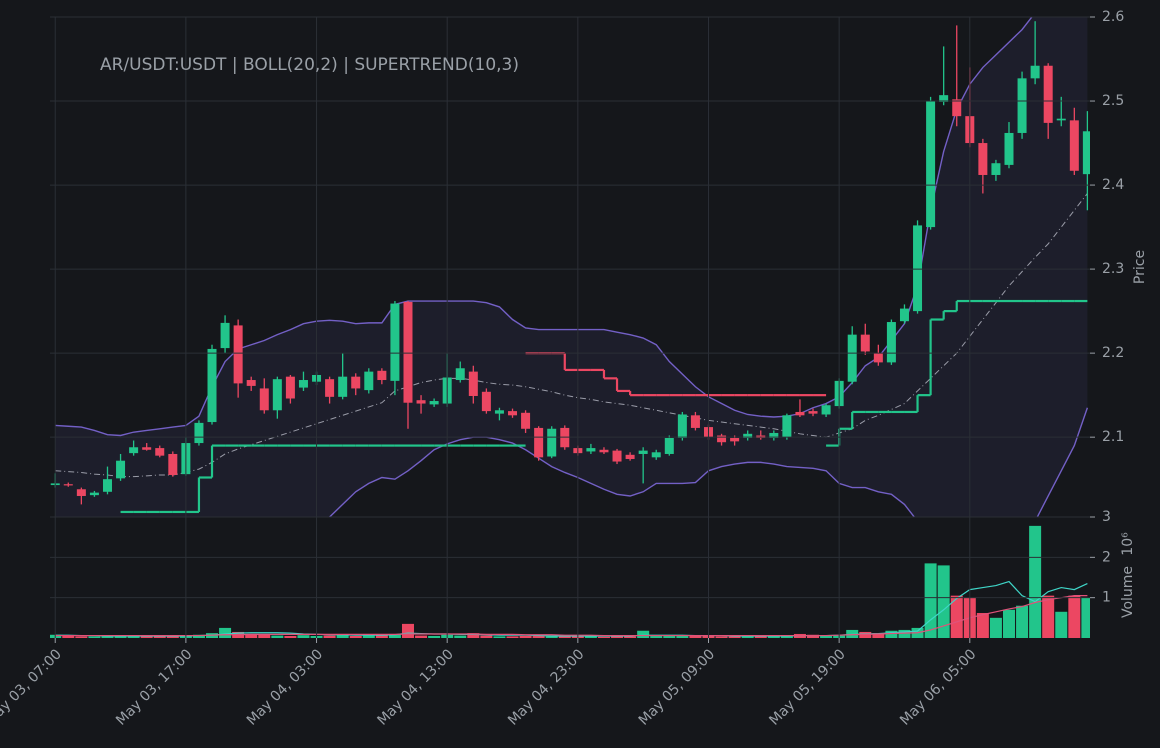  I want to click on volume-tick-label: 2, so click(1106, 557).